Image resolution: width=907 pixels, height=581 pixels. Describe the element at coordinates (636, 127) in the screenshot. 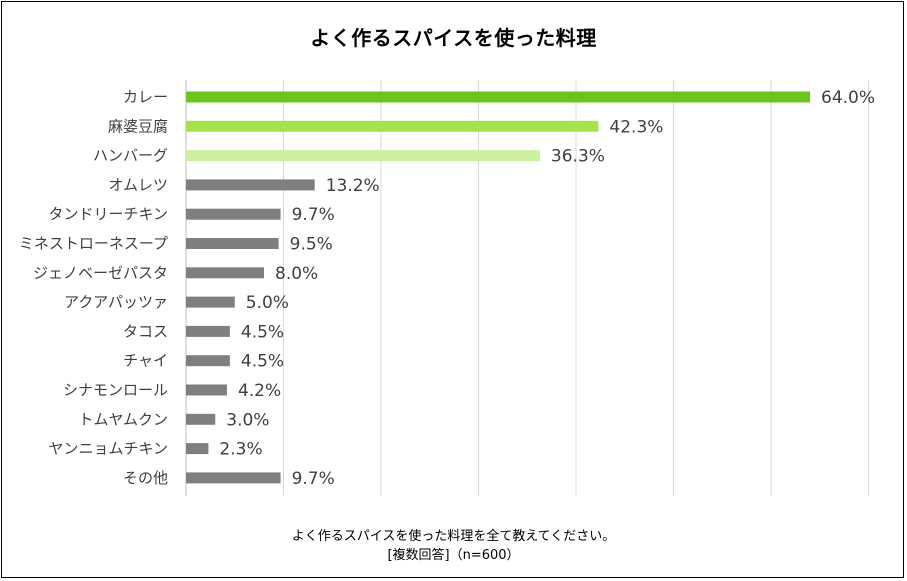

I see `value-label: 42.3%` at that location.